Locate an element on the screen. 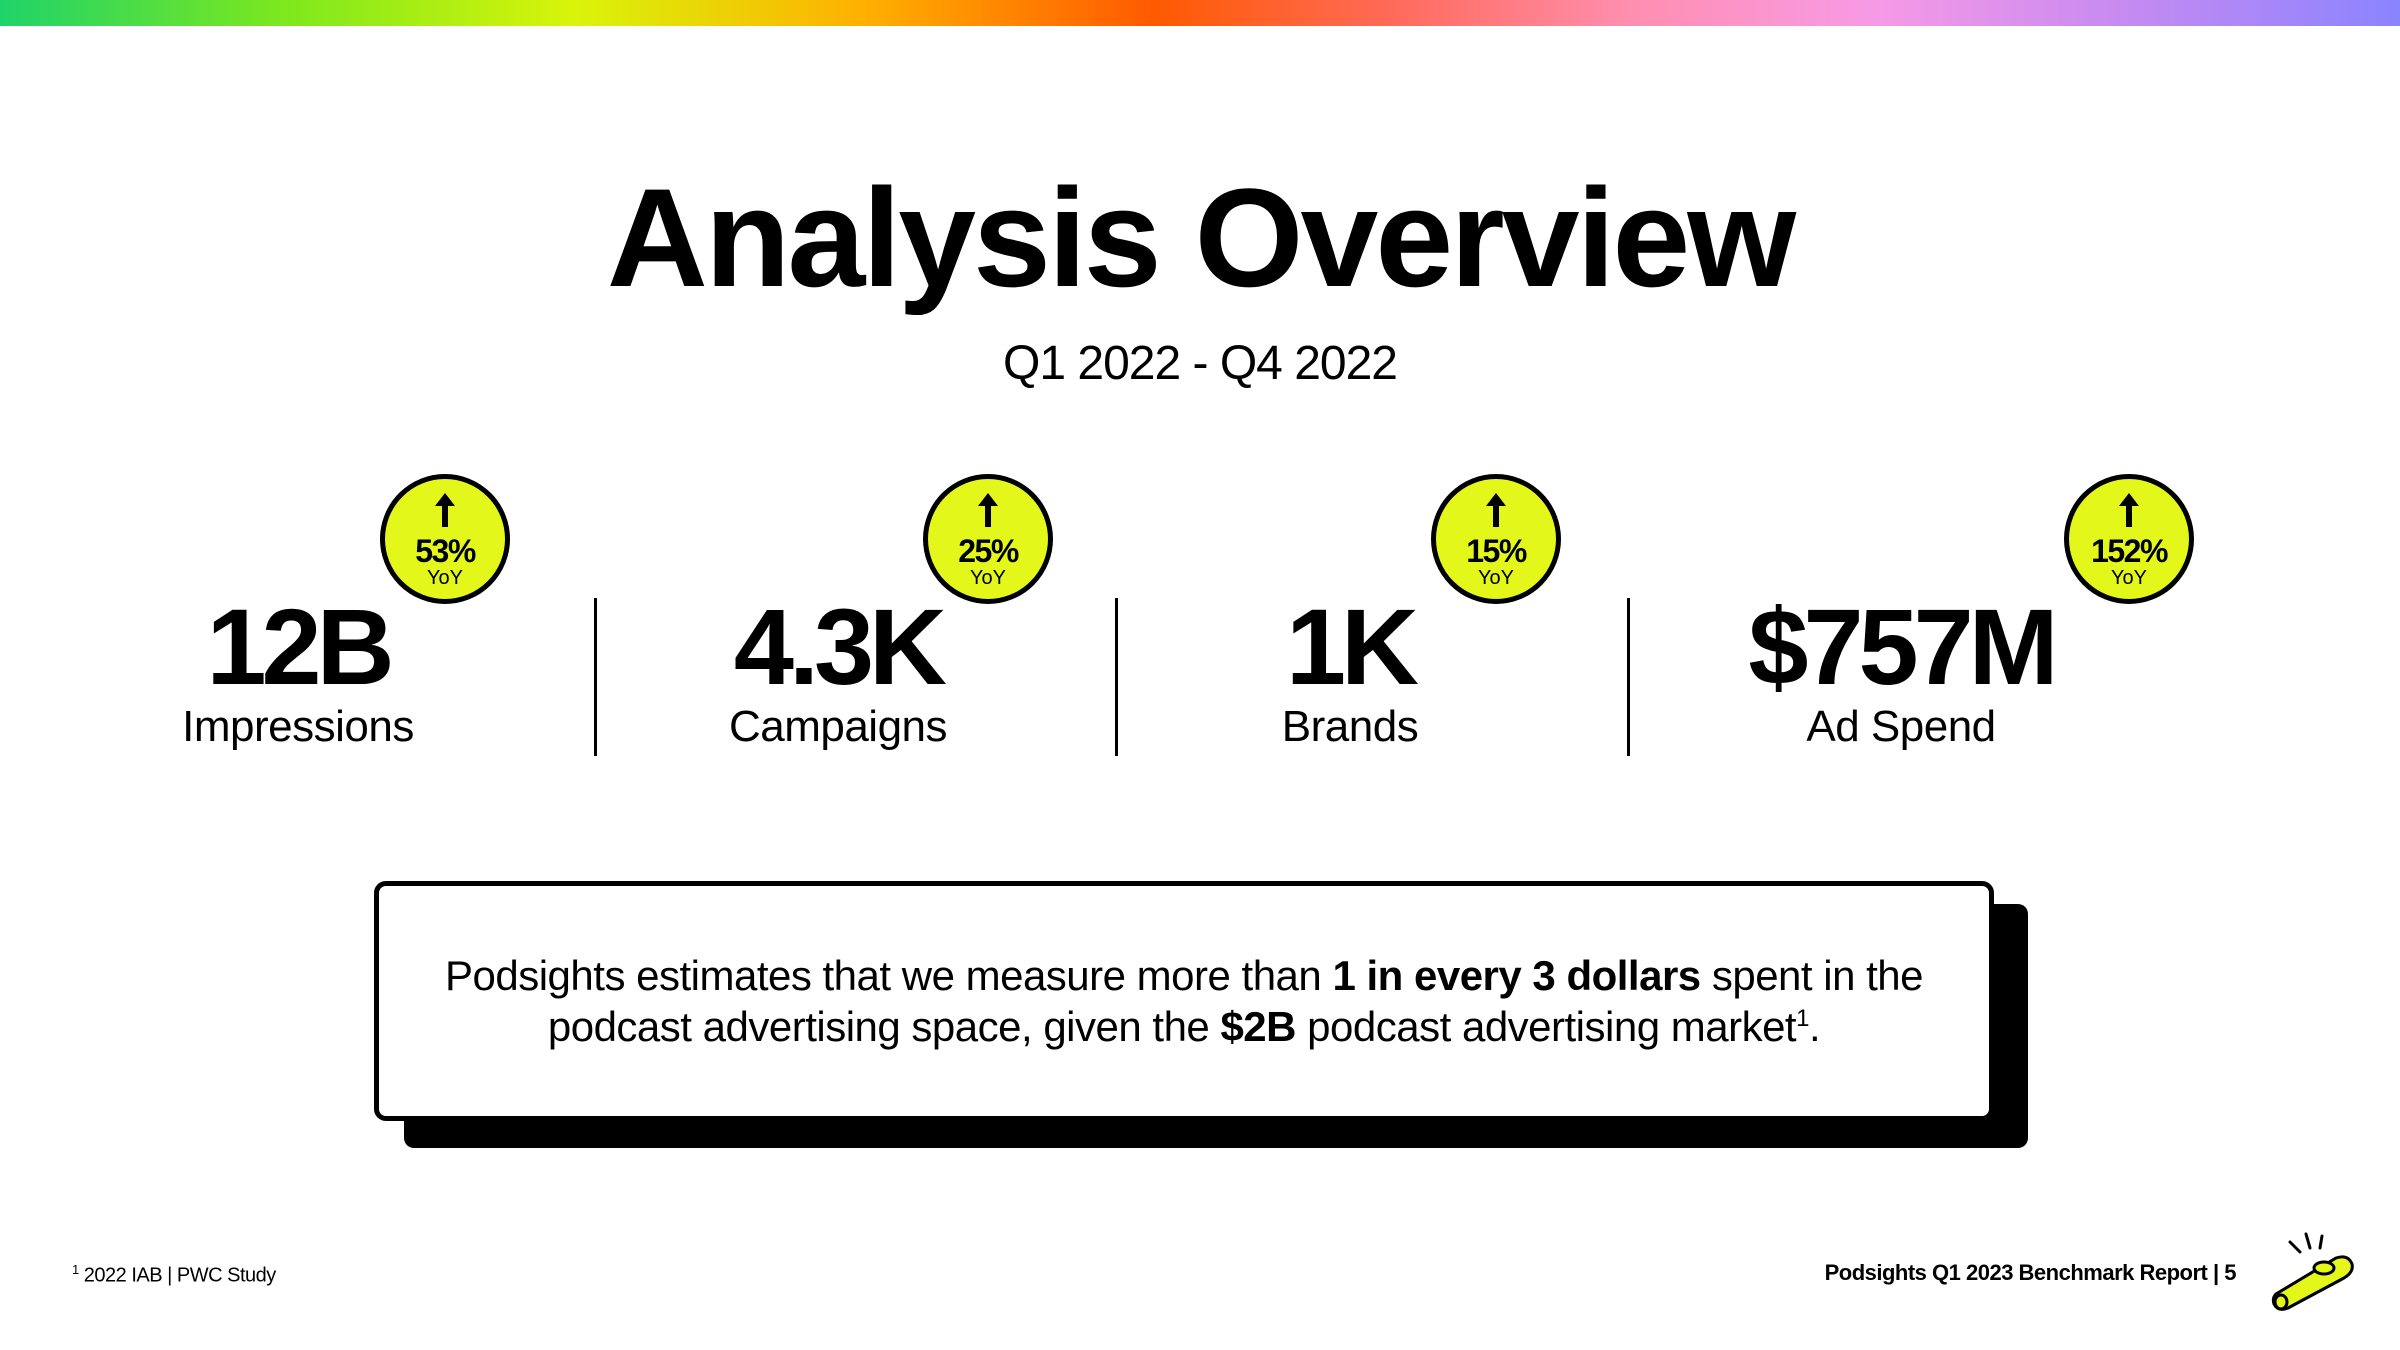 The image size is (2400, 1350). footnote-marker: 1 is located at coordinates (75, 1269).